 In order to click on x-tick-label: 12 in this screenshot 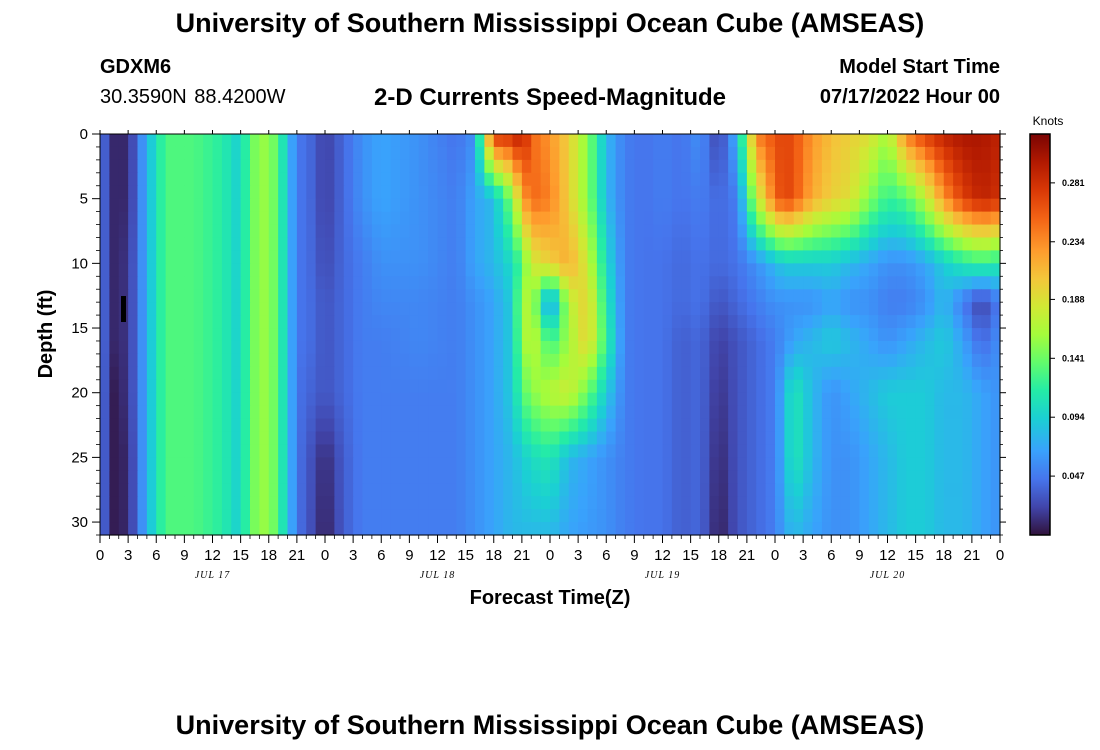, I will do `click(437, 555)`.